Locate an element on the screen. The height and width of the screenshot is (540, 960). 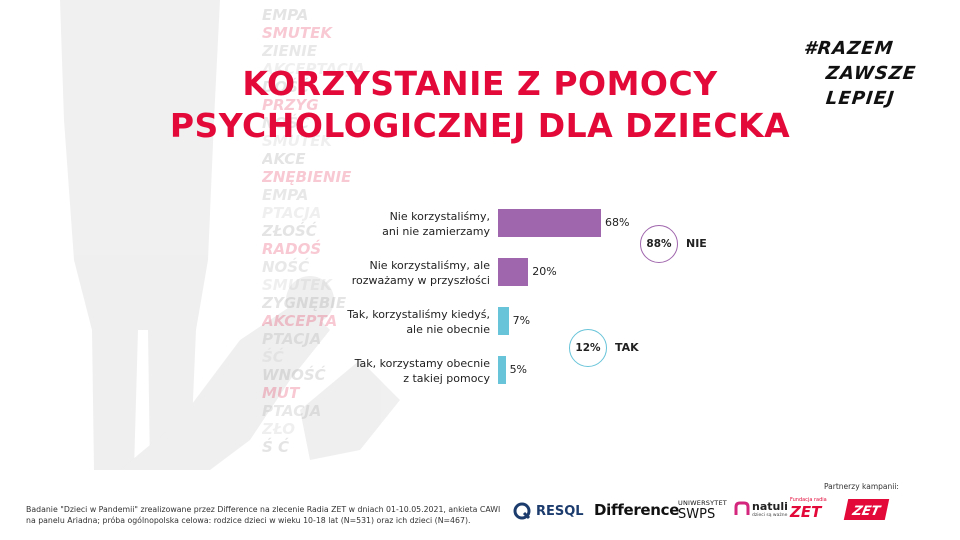
background-word: ZŁOŚĆ is located at coordinates (289, 231).